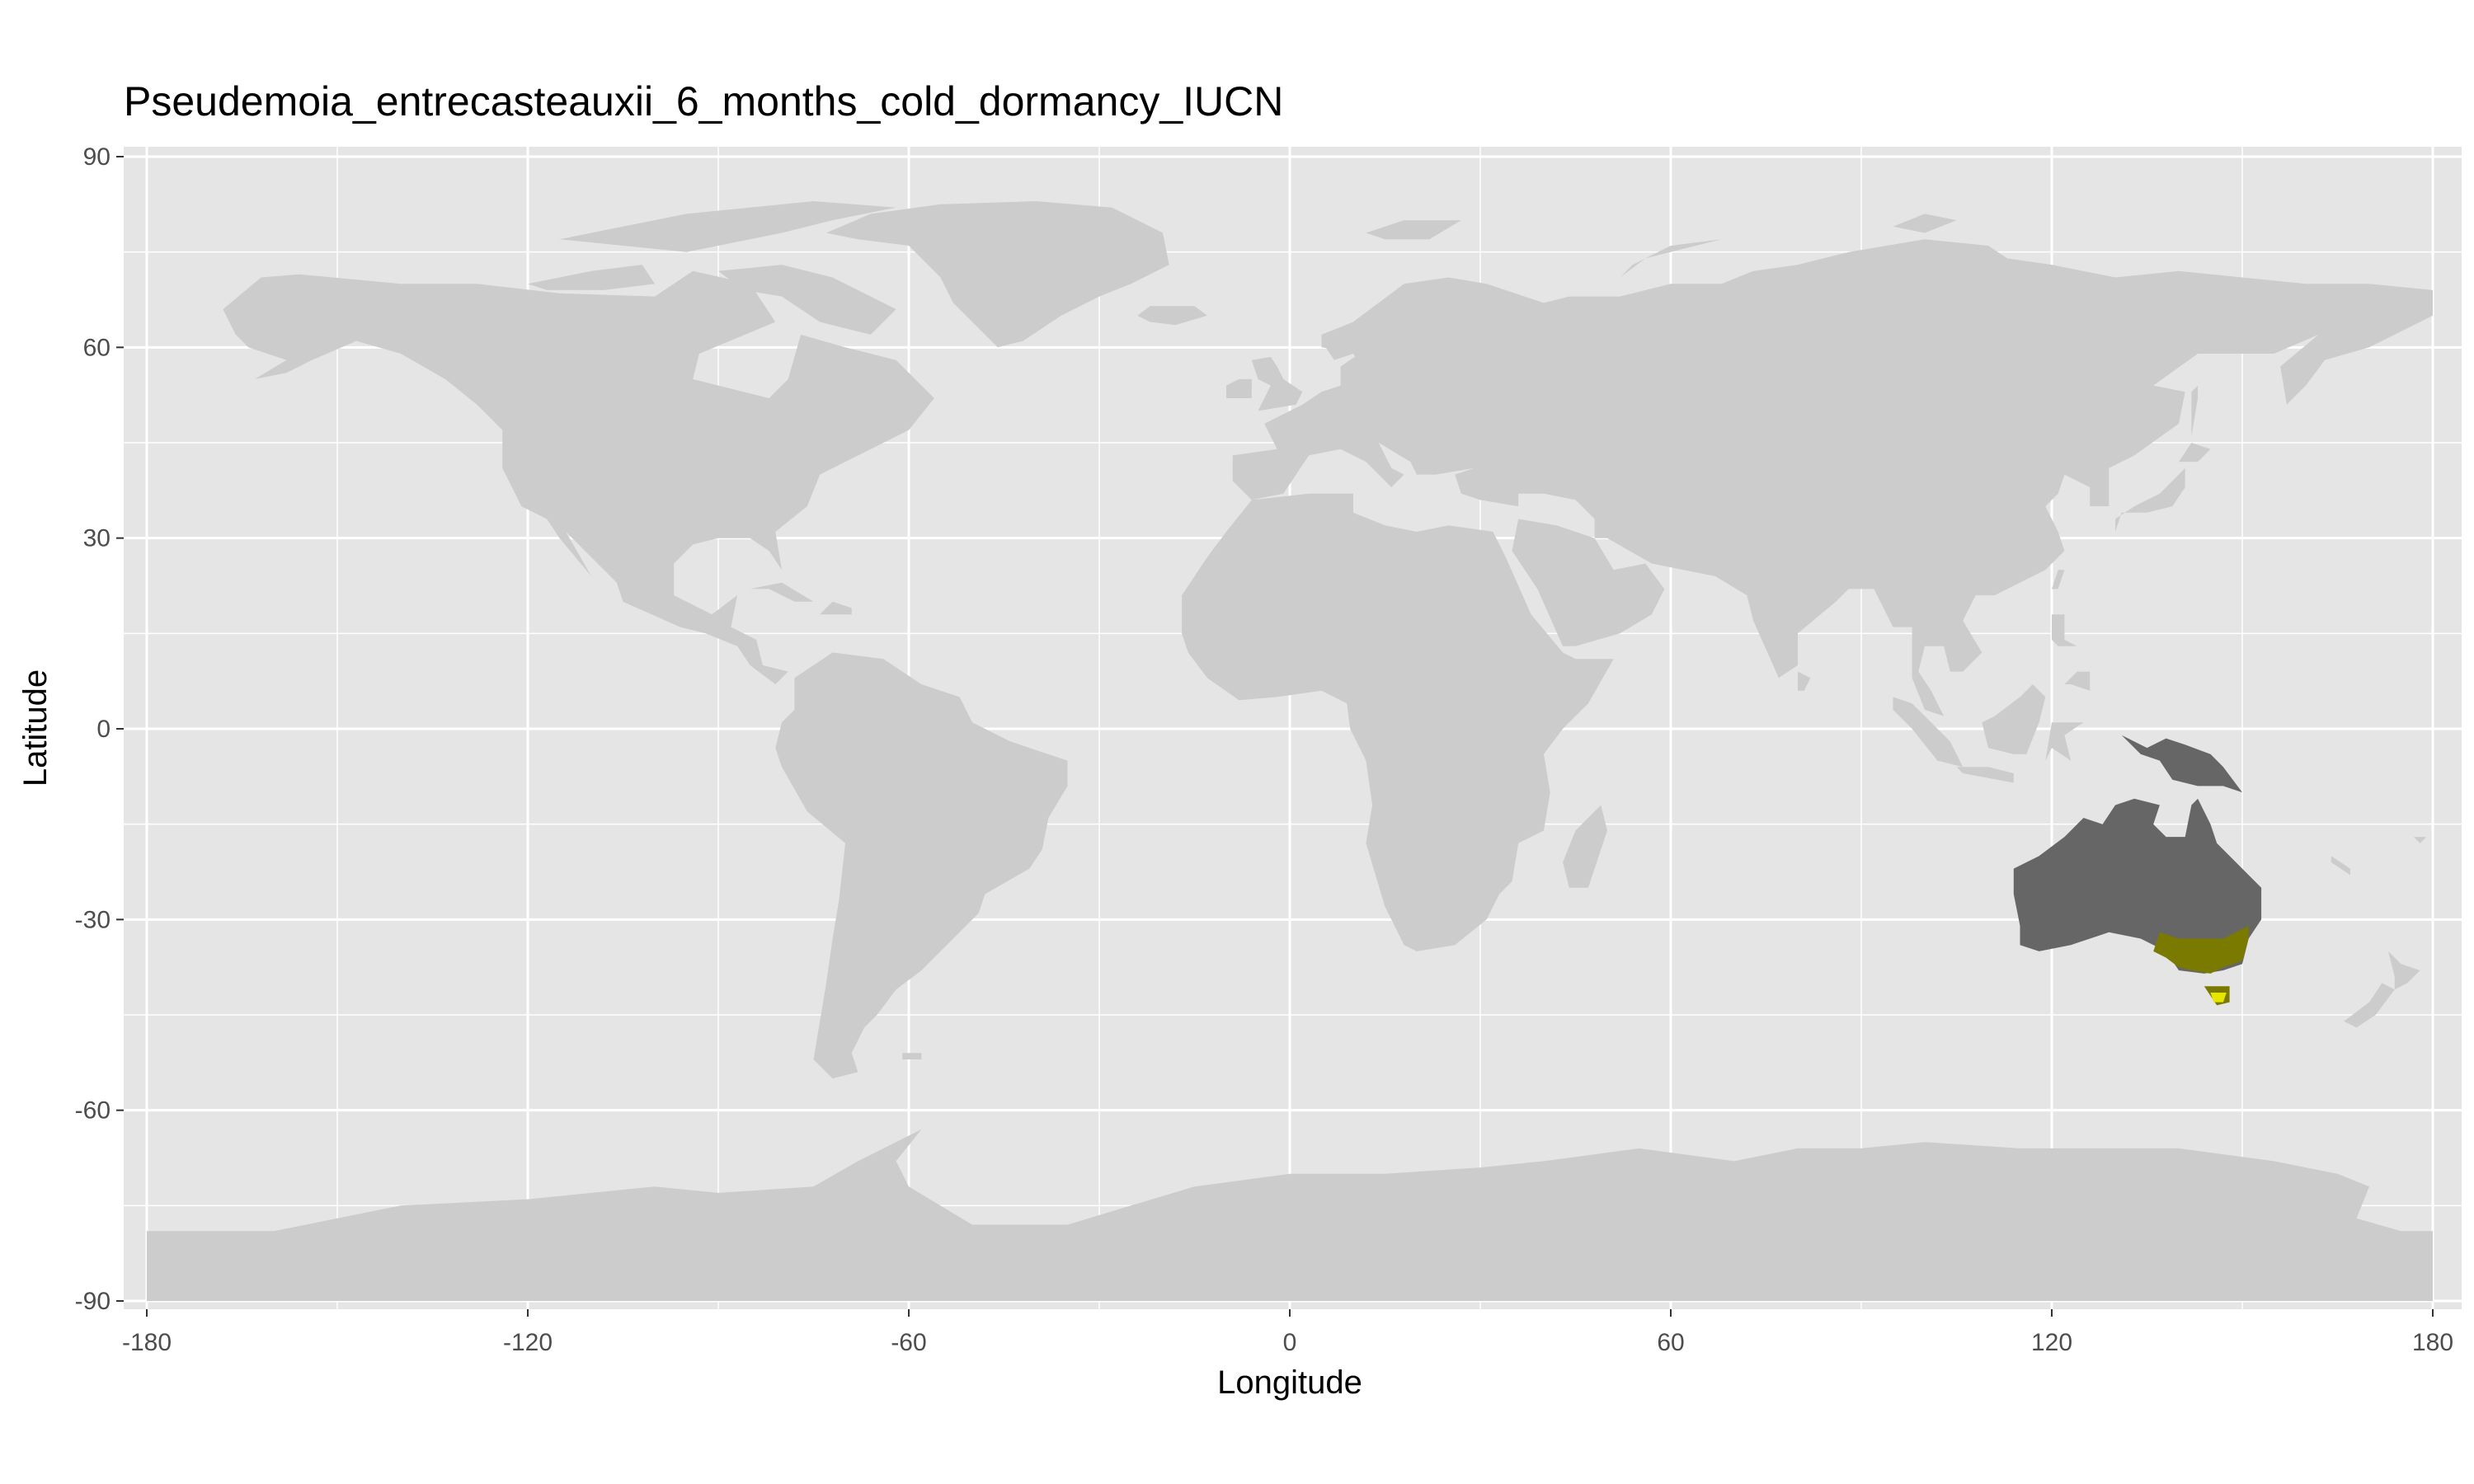  Describe the element at coordinates (1670, 1342) in the screenshot. I see `x-tick-label: 60` at that location.